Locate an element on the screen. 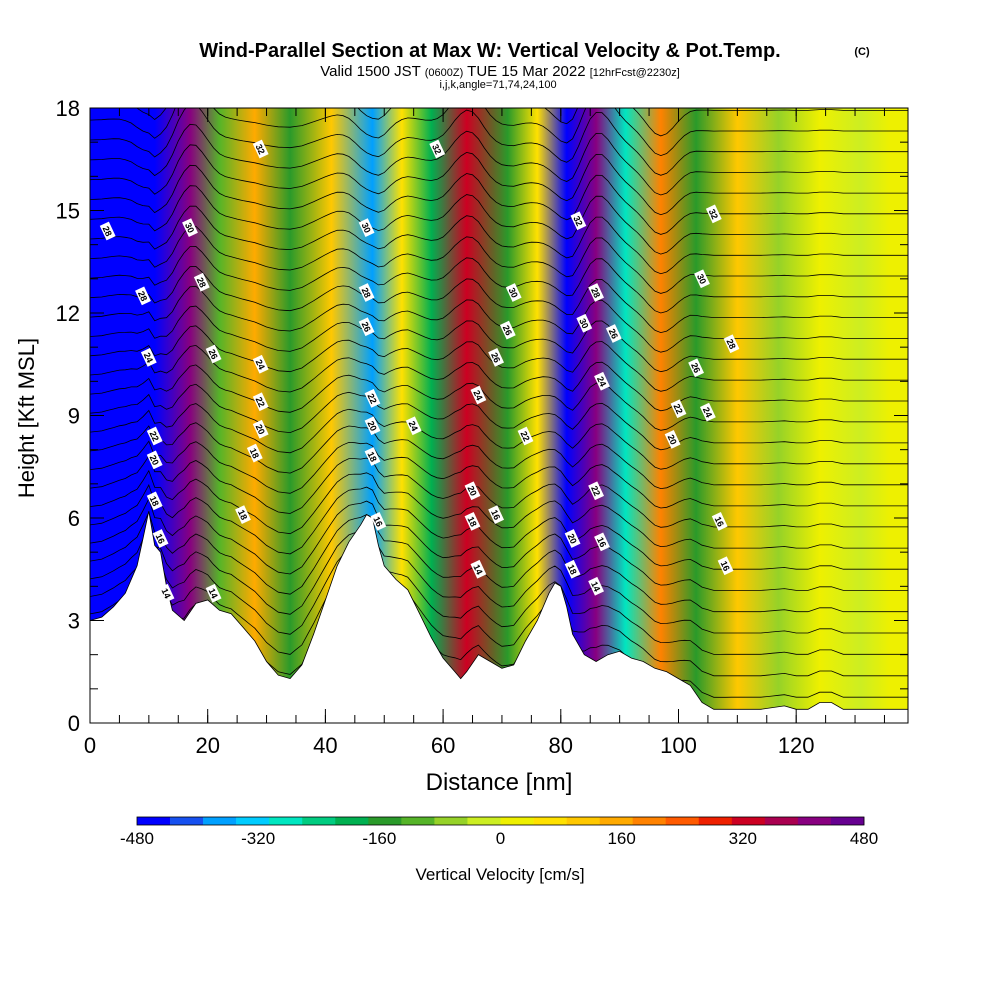 The image size is (1000, 1000). y-tick-label: 18 is located at coordinates (68, 108).